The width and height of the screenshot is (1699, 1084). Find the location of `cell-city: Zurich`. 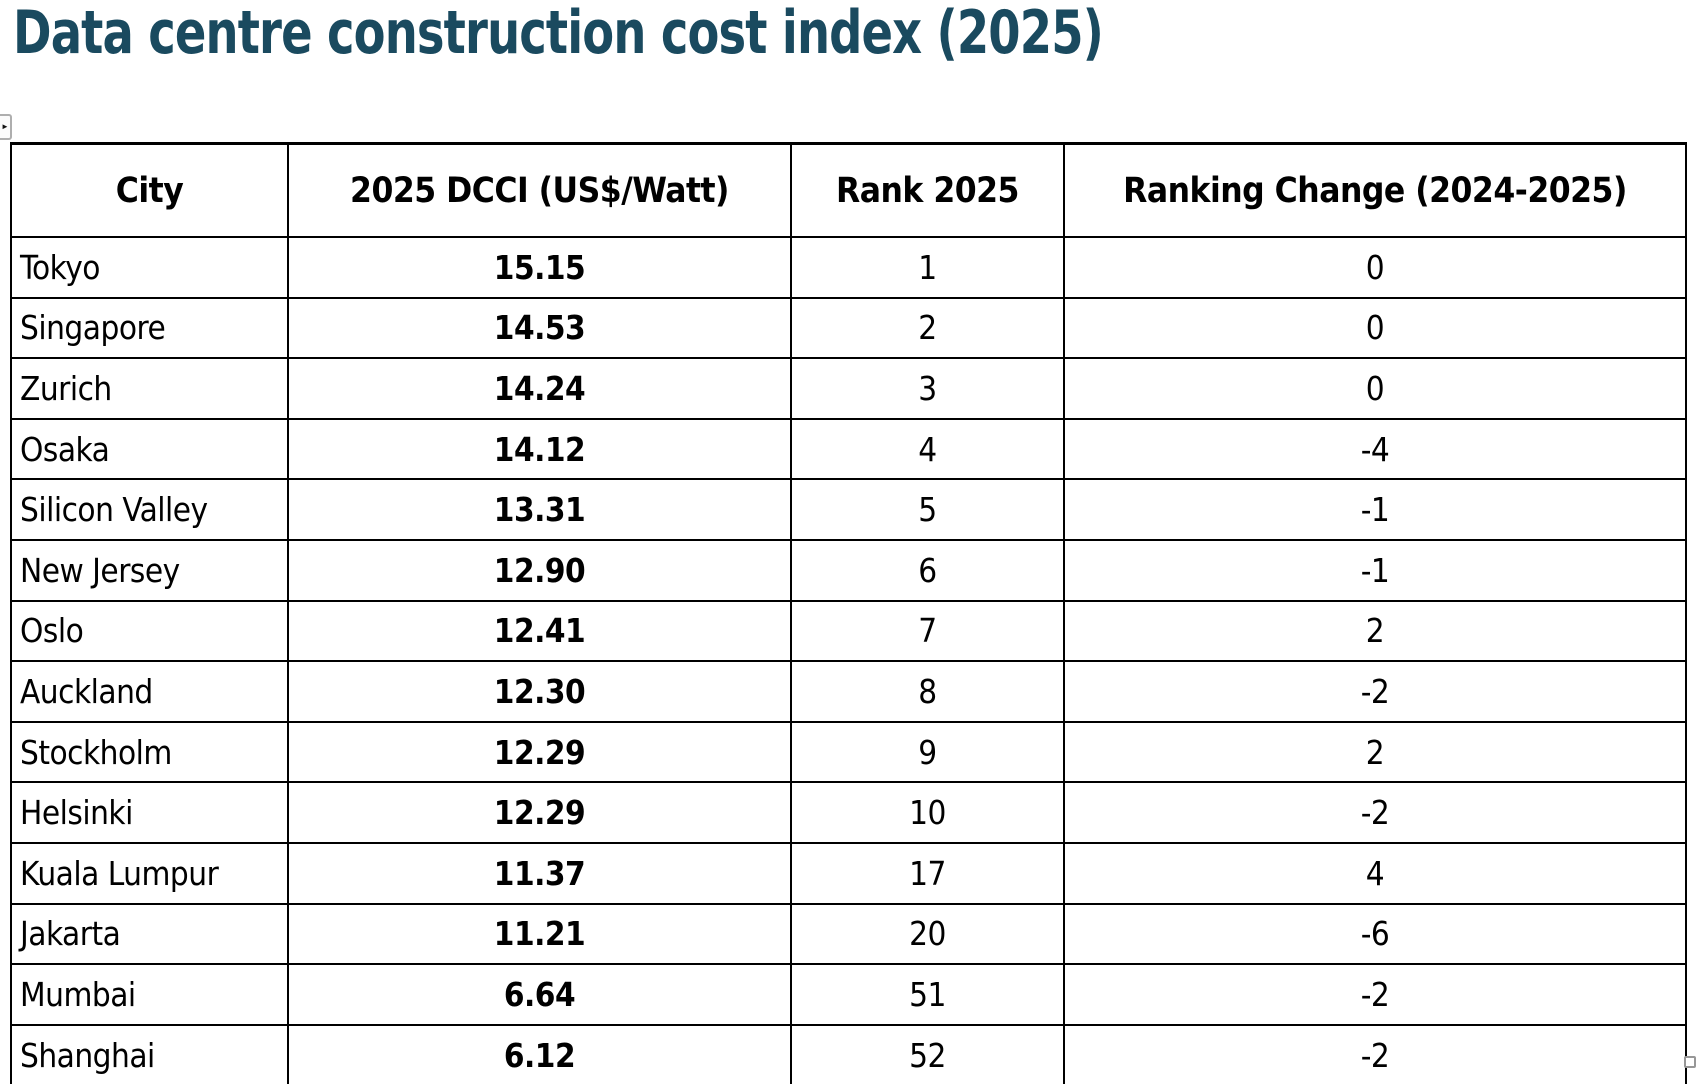

cell-city: Zurich is located at coordinates (149, 388).